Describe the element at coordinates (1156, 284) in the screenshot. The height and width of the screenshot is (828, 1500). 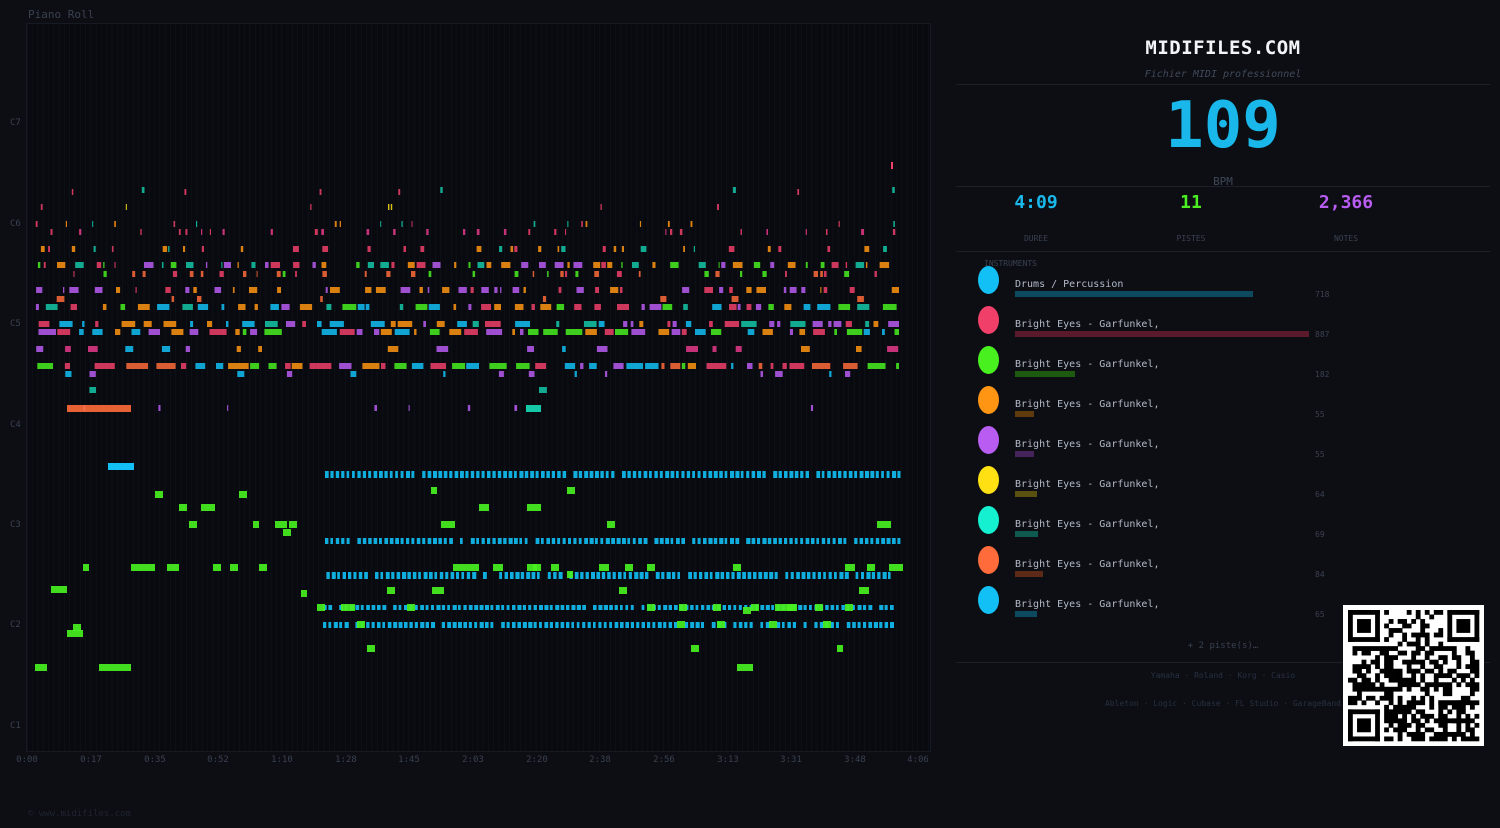
I see `instrument-row: Drums / Percussion 718` at that location.